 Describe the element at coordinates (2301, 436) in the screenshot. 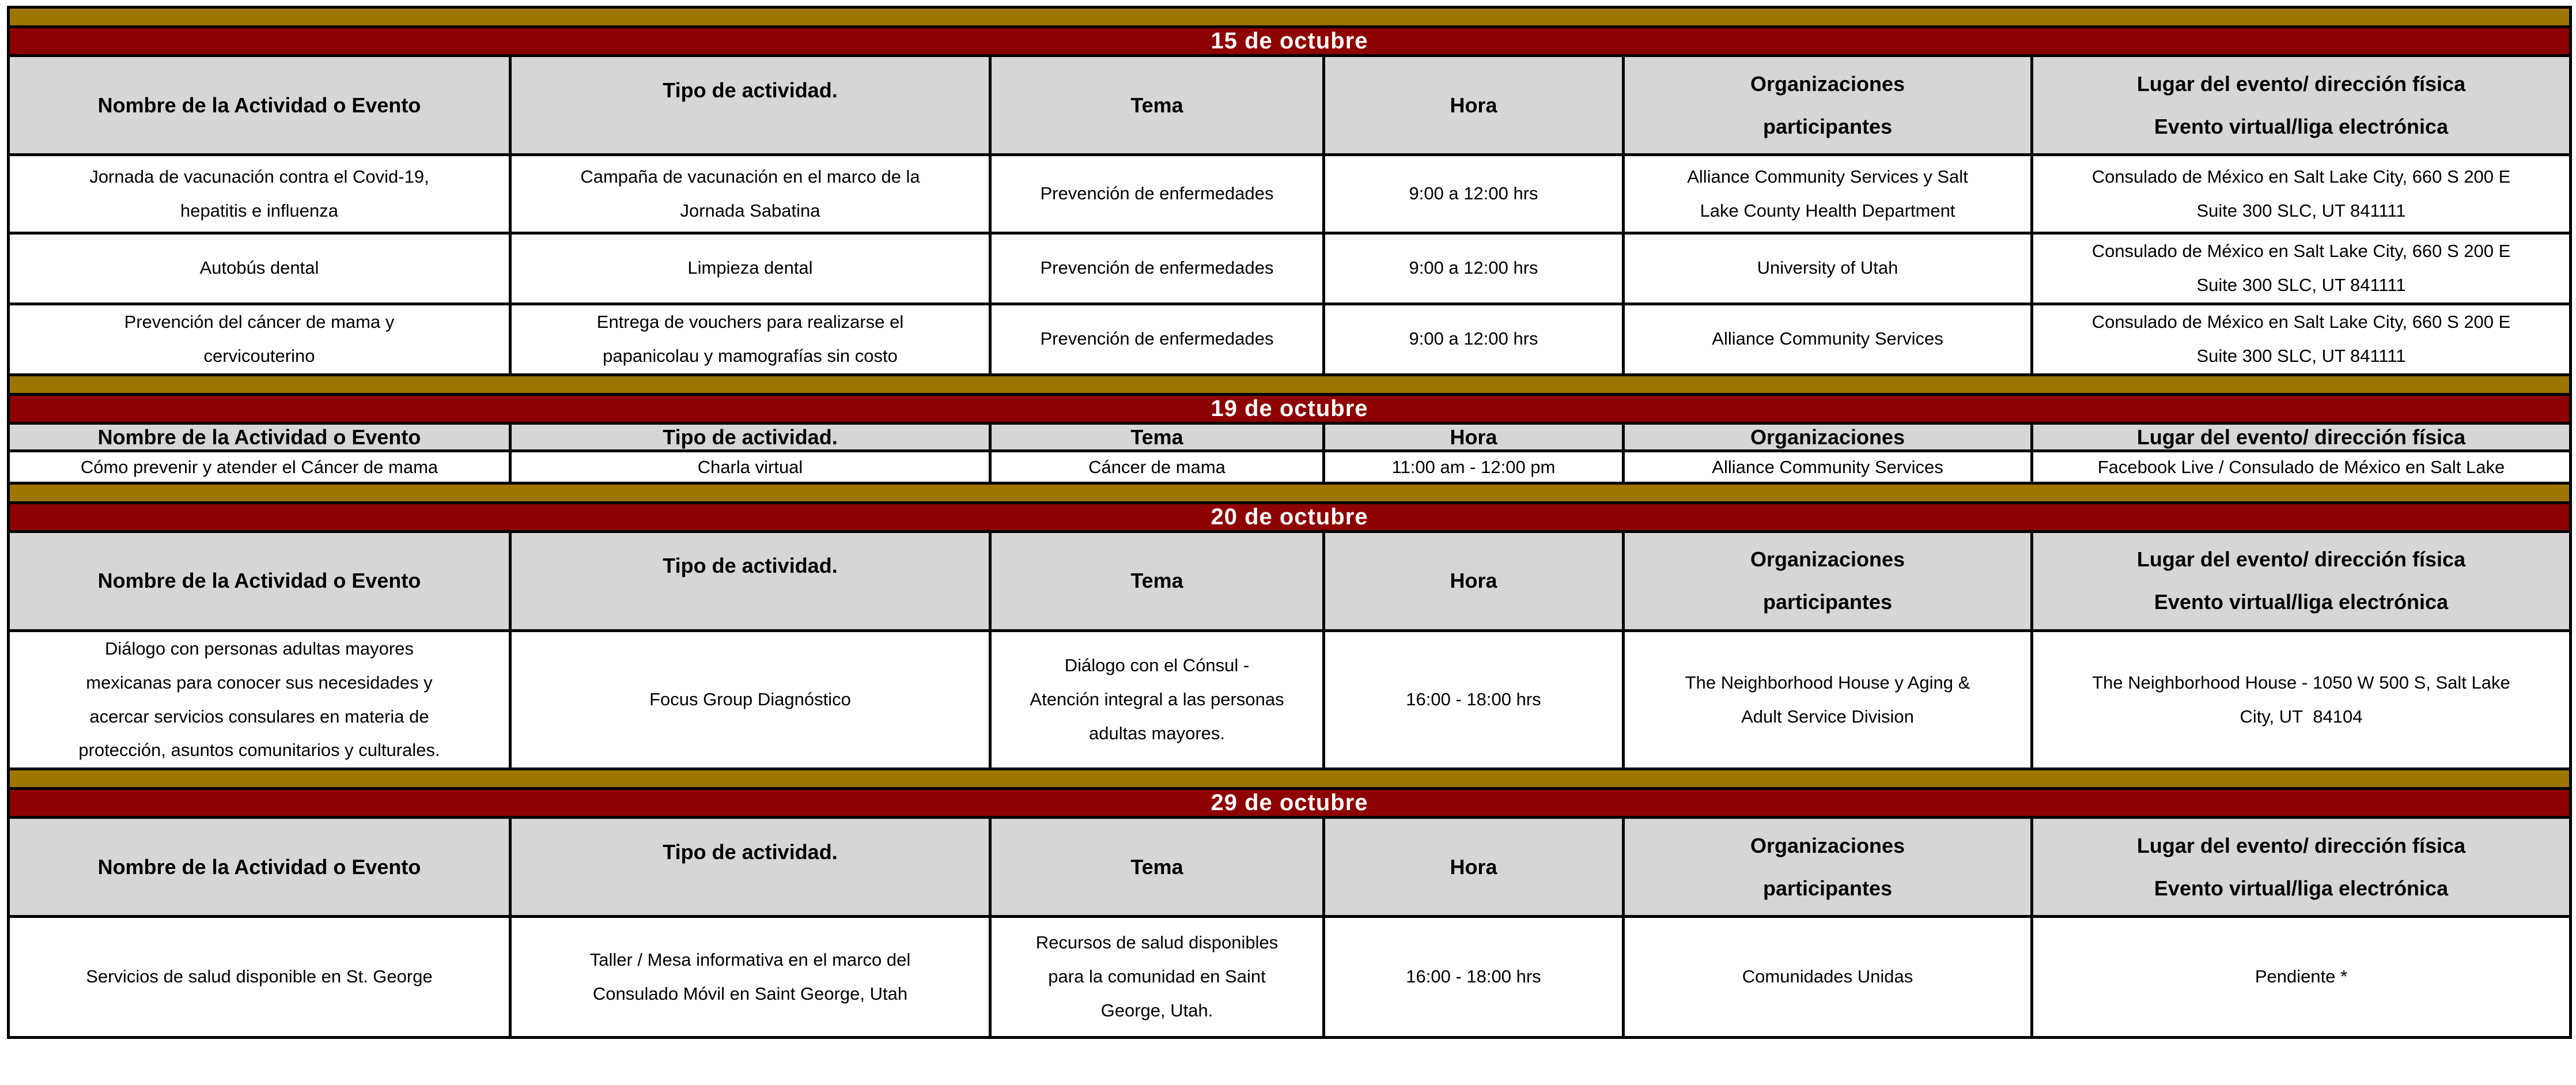

I see `header-cell-lugar: Lugar del evento/ dirección física` at that location.